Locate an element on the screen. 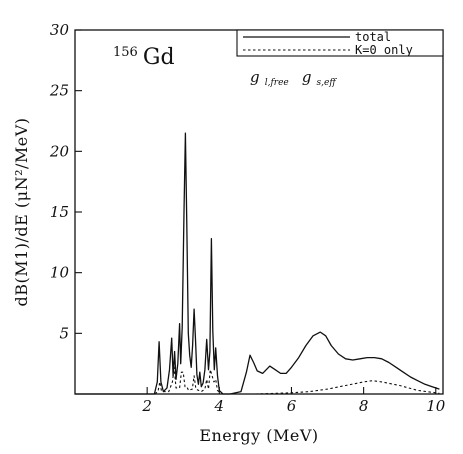  svg-text: 156 Gd is located at coordinates (144, 55).